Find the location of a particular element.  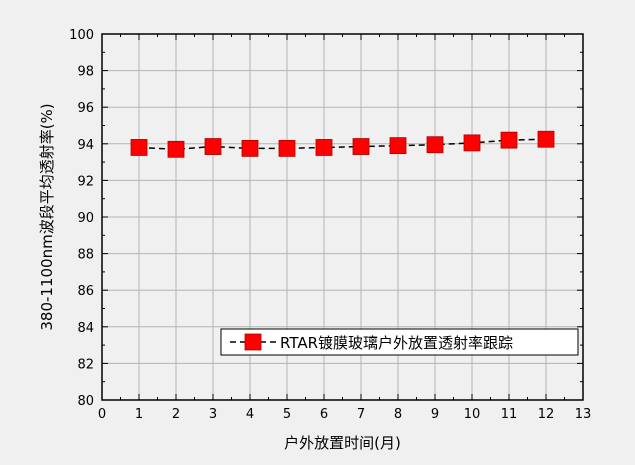

y-tick-label: 94 is located at coordinates (85, 145).